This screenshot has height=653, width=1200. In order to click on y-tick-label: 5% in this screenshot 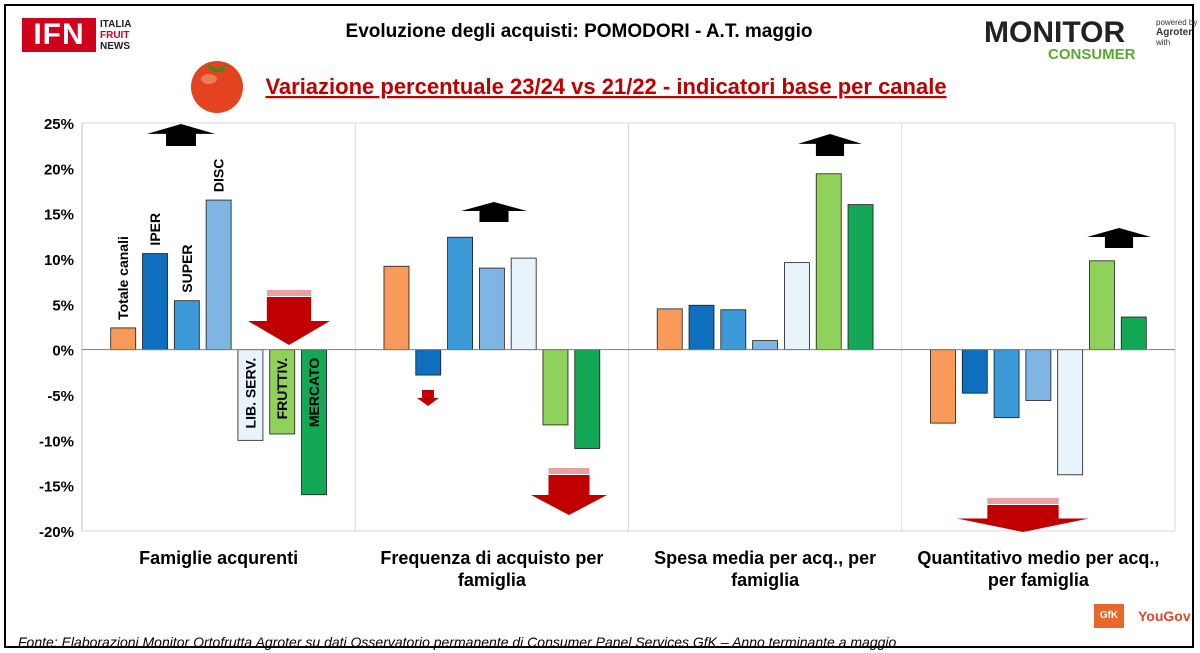, I will do `click(63, 305)`.